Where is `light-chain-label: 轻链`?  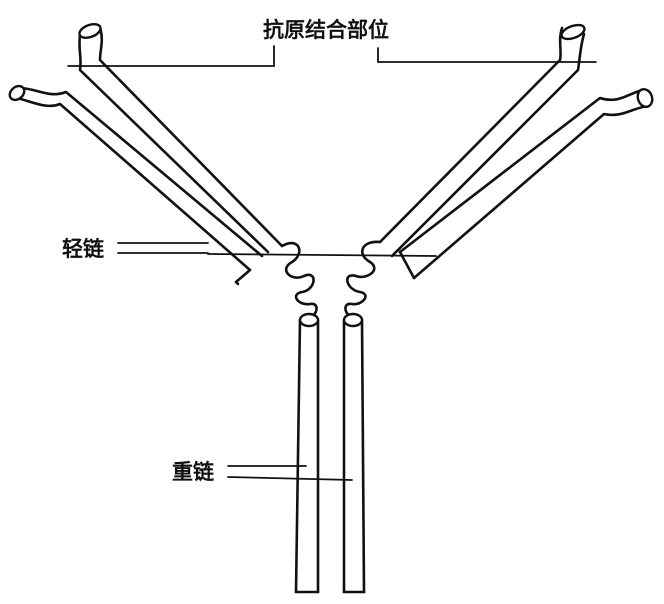
light-chain-label: 轻链 is located at coordinates (83, 249).